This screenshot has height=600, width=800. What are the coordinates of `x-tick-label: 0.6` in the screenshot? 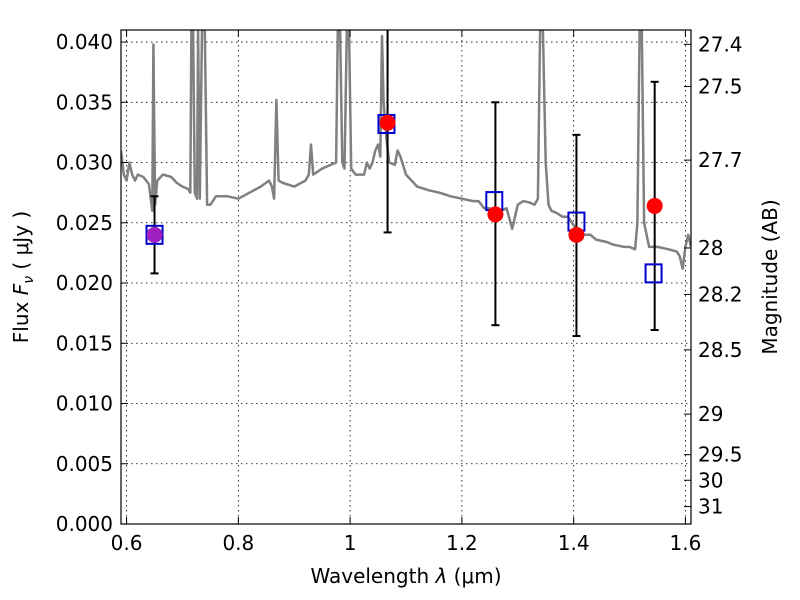 It's located at (127, 543).